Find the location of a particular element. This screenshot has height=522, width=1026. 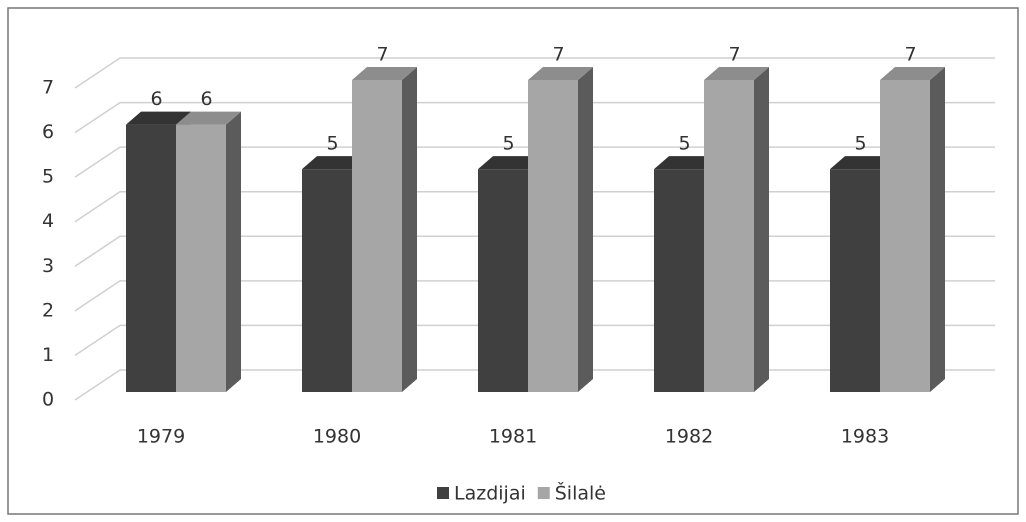

y-tick-label: 2 is located at coordinates (48, 310).